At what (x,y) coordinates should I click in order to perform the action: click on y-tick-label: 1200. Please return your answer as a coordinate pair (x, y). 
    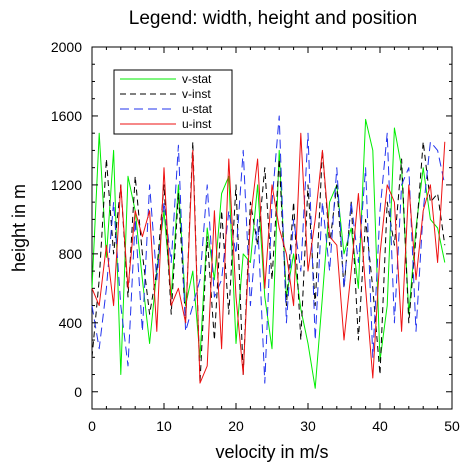
    Looking at the image, I should click on (66, 185).